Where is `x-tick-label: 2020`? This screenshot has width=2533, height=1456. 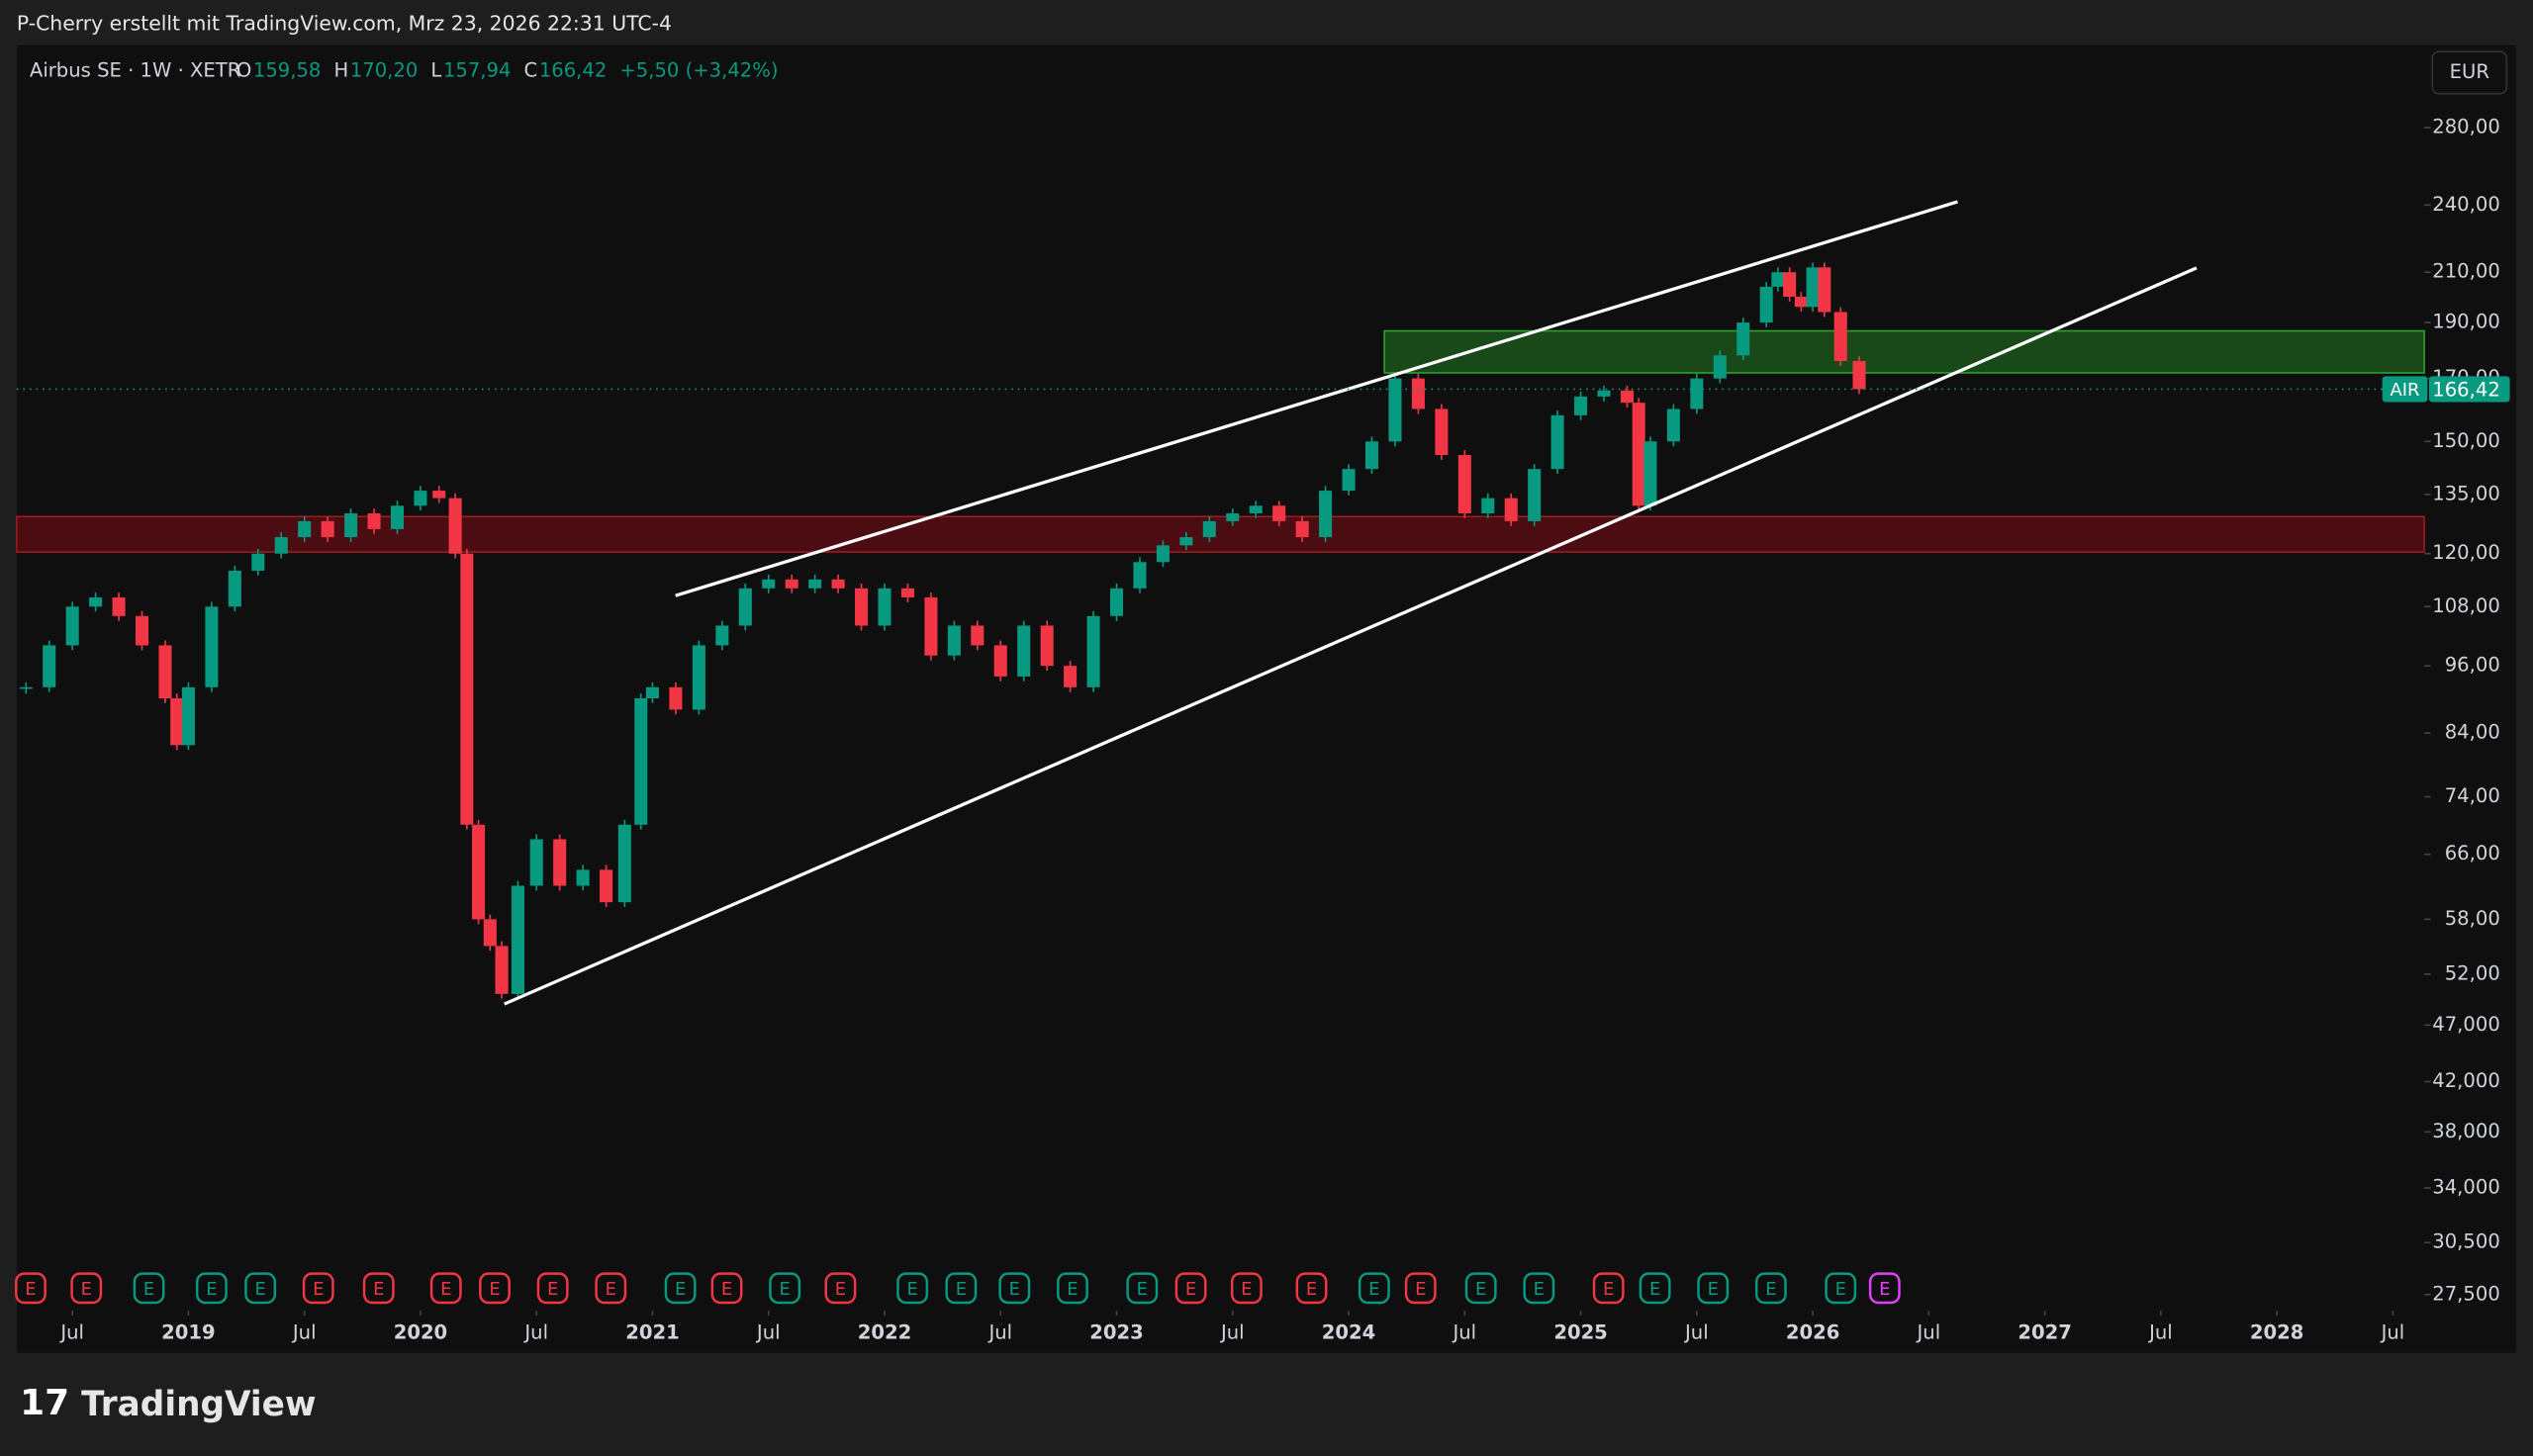 x-tick-label: 2020 is located at coordinates (421, 1331).